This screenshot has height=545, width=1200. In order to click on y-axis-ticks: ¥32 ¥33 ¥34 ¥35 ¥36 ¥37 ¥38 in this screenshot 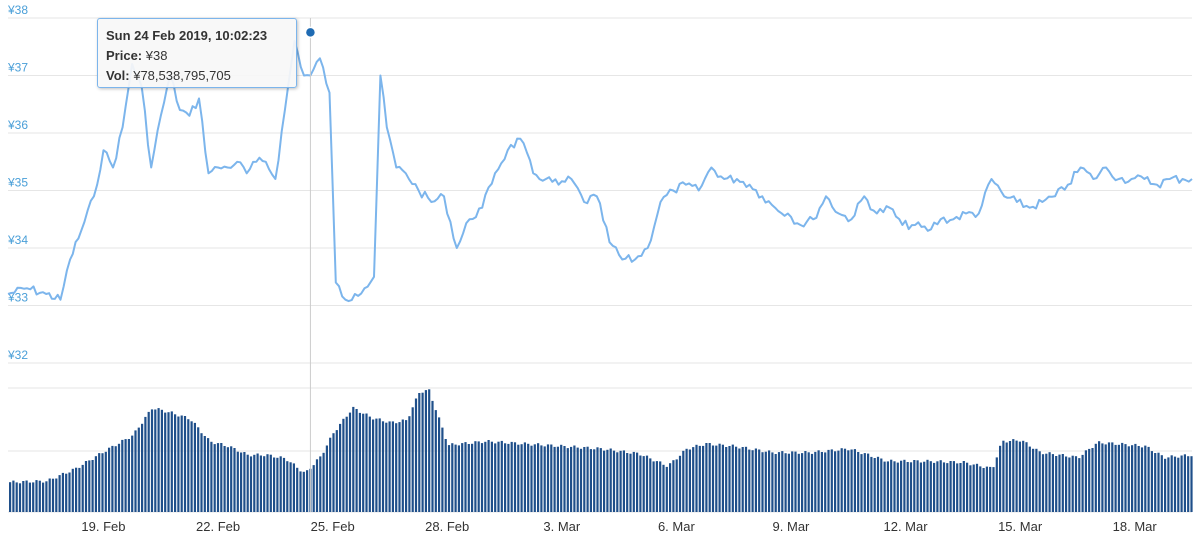, I will do `click(17, 182)`.